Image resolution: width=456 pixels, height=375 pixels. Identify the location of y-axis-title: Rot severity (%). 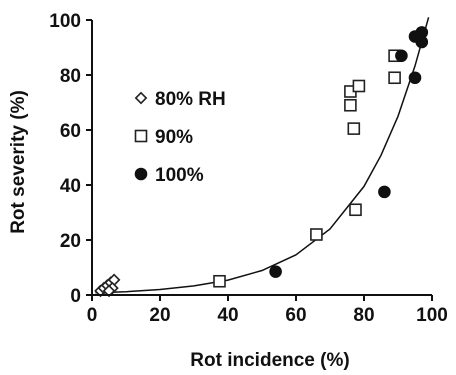
(18, 162).